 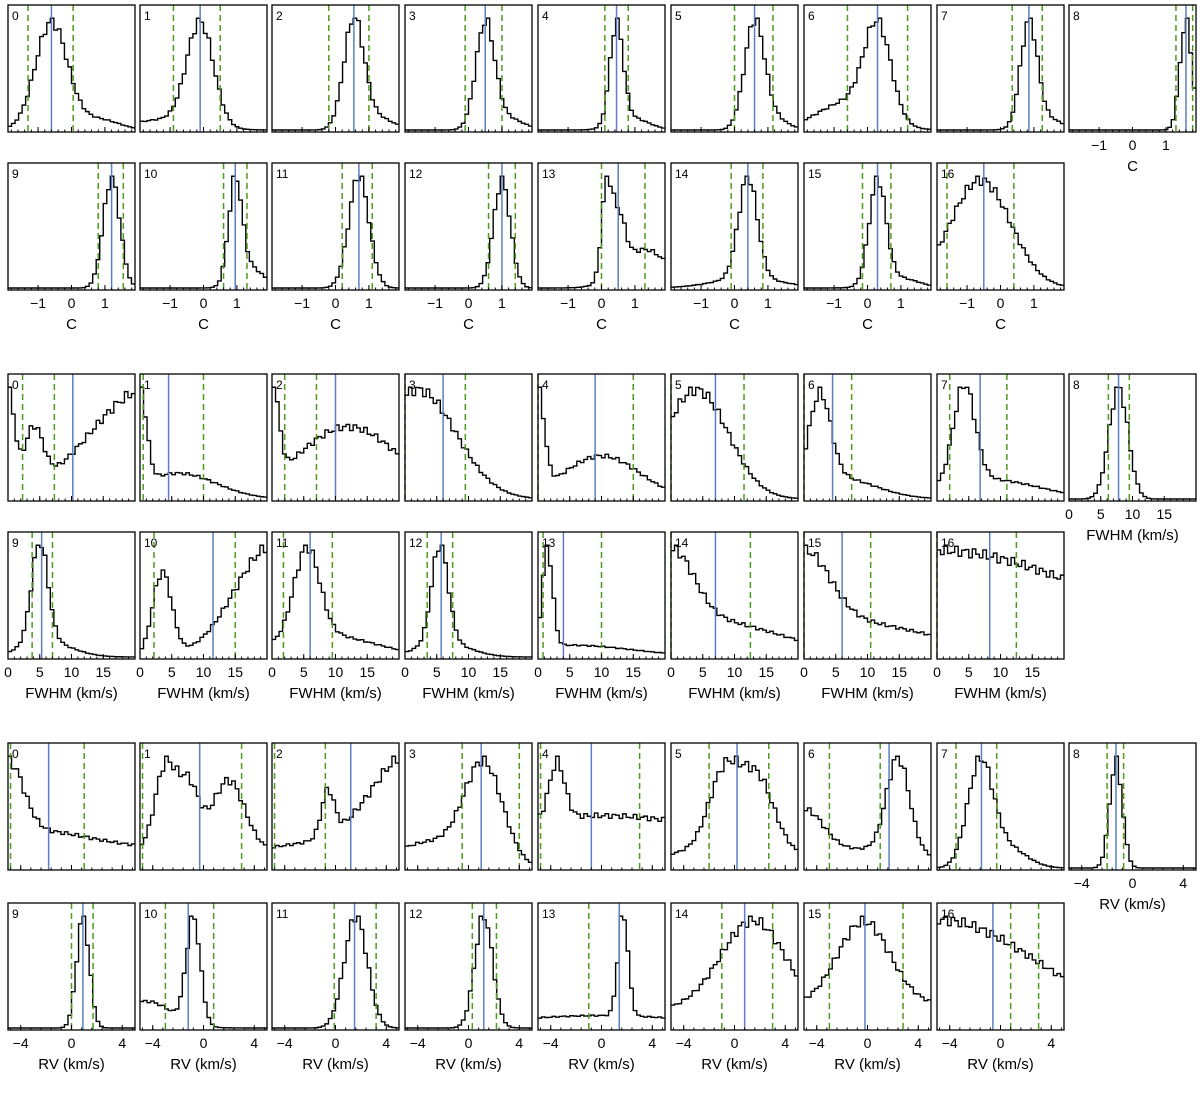 I want to click on panel-fwhm-3: 3, so click(x=468, y=437).